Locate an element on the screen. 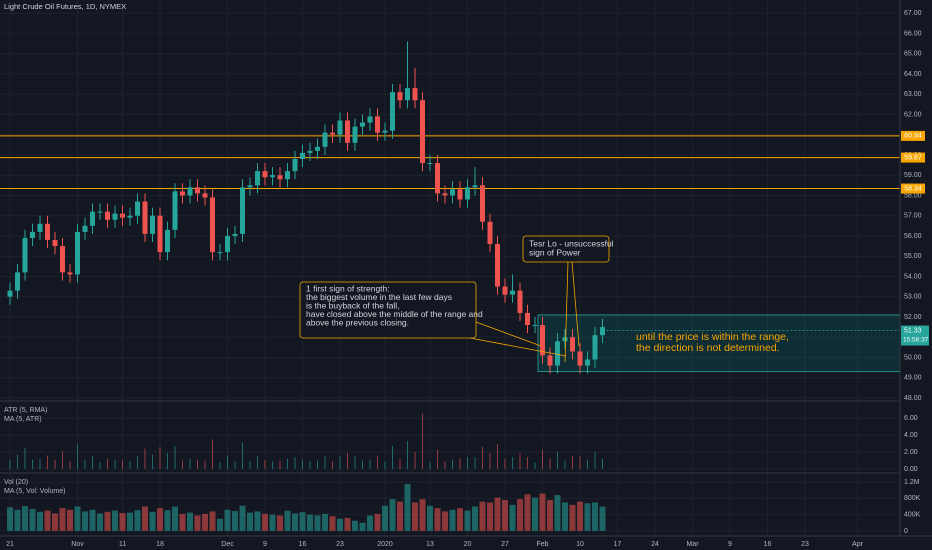  x-tick-label: 11 is located at coordinates (122, 544).